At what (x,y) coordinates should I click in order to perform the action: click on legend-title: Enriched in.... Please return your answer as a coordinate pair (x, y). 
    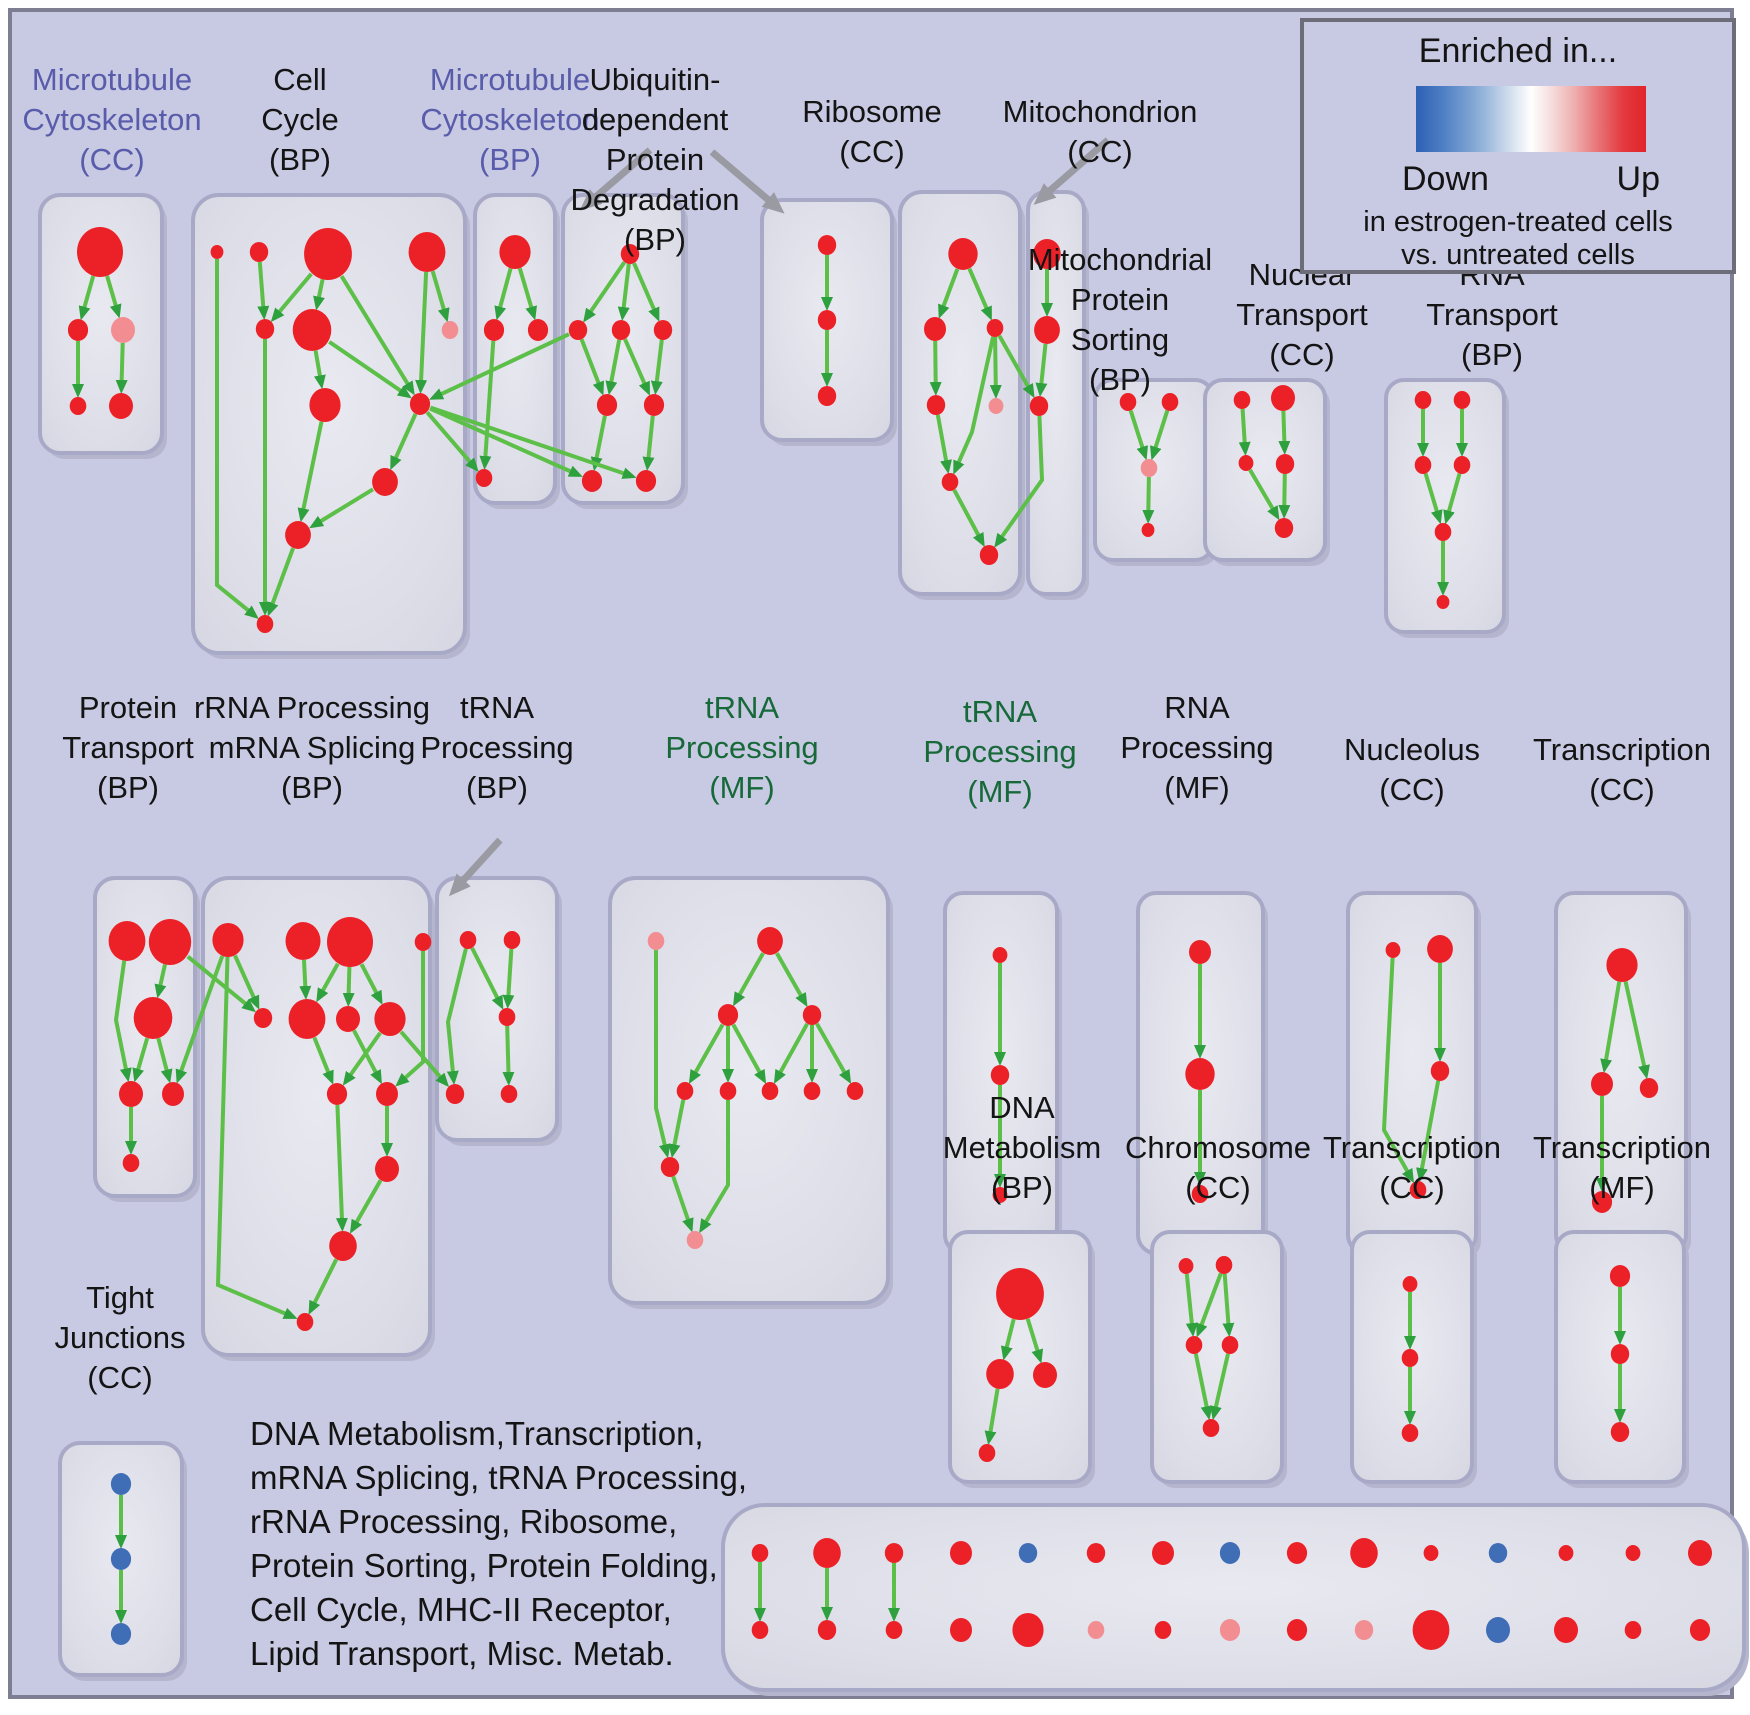
    Looking at the image, I should click on (1518, 51).